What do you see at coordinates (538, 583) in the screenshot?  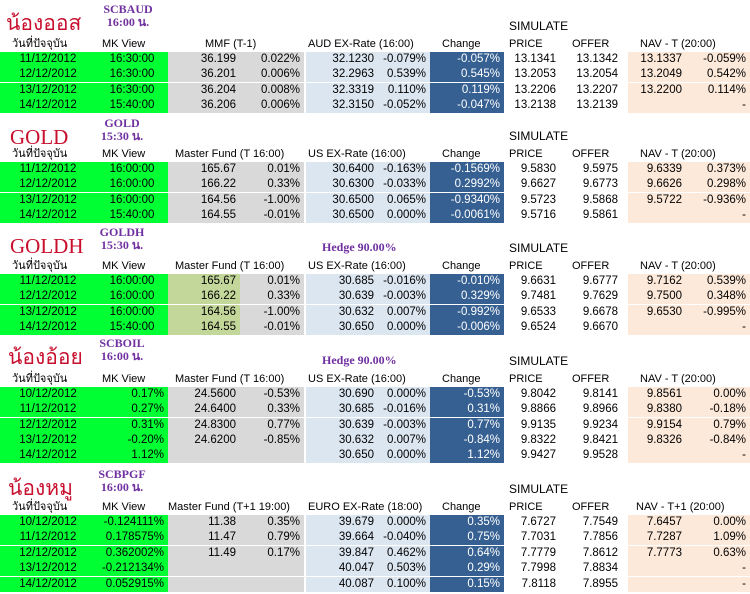 I see `cell-price: 7.8118` at bounding box center [538, 583].